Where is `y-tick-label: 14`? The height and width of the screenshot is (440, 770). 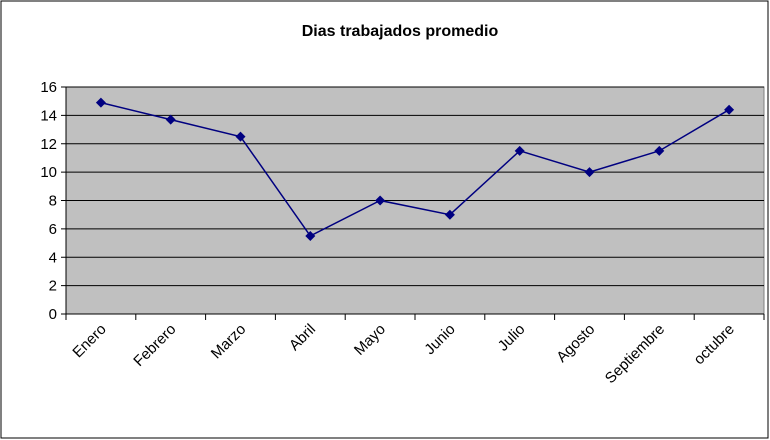 y-tick-label: 14 is located at coordinates (48, 115).